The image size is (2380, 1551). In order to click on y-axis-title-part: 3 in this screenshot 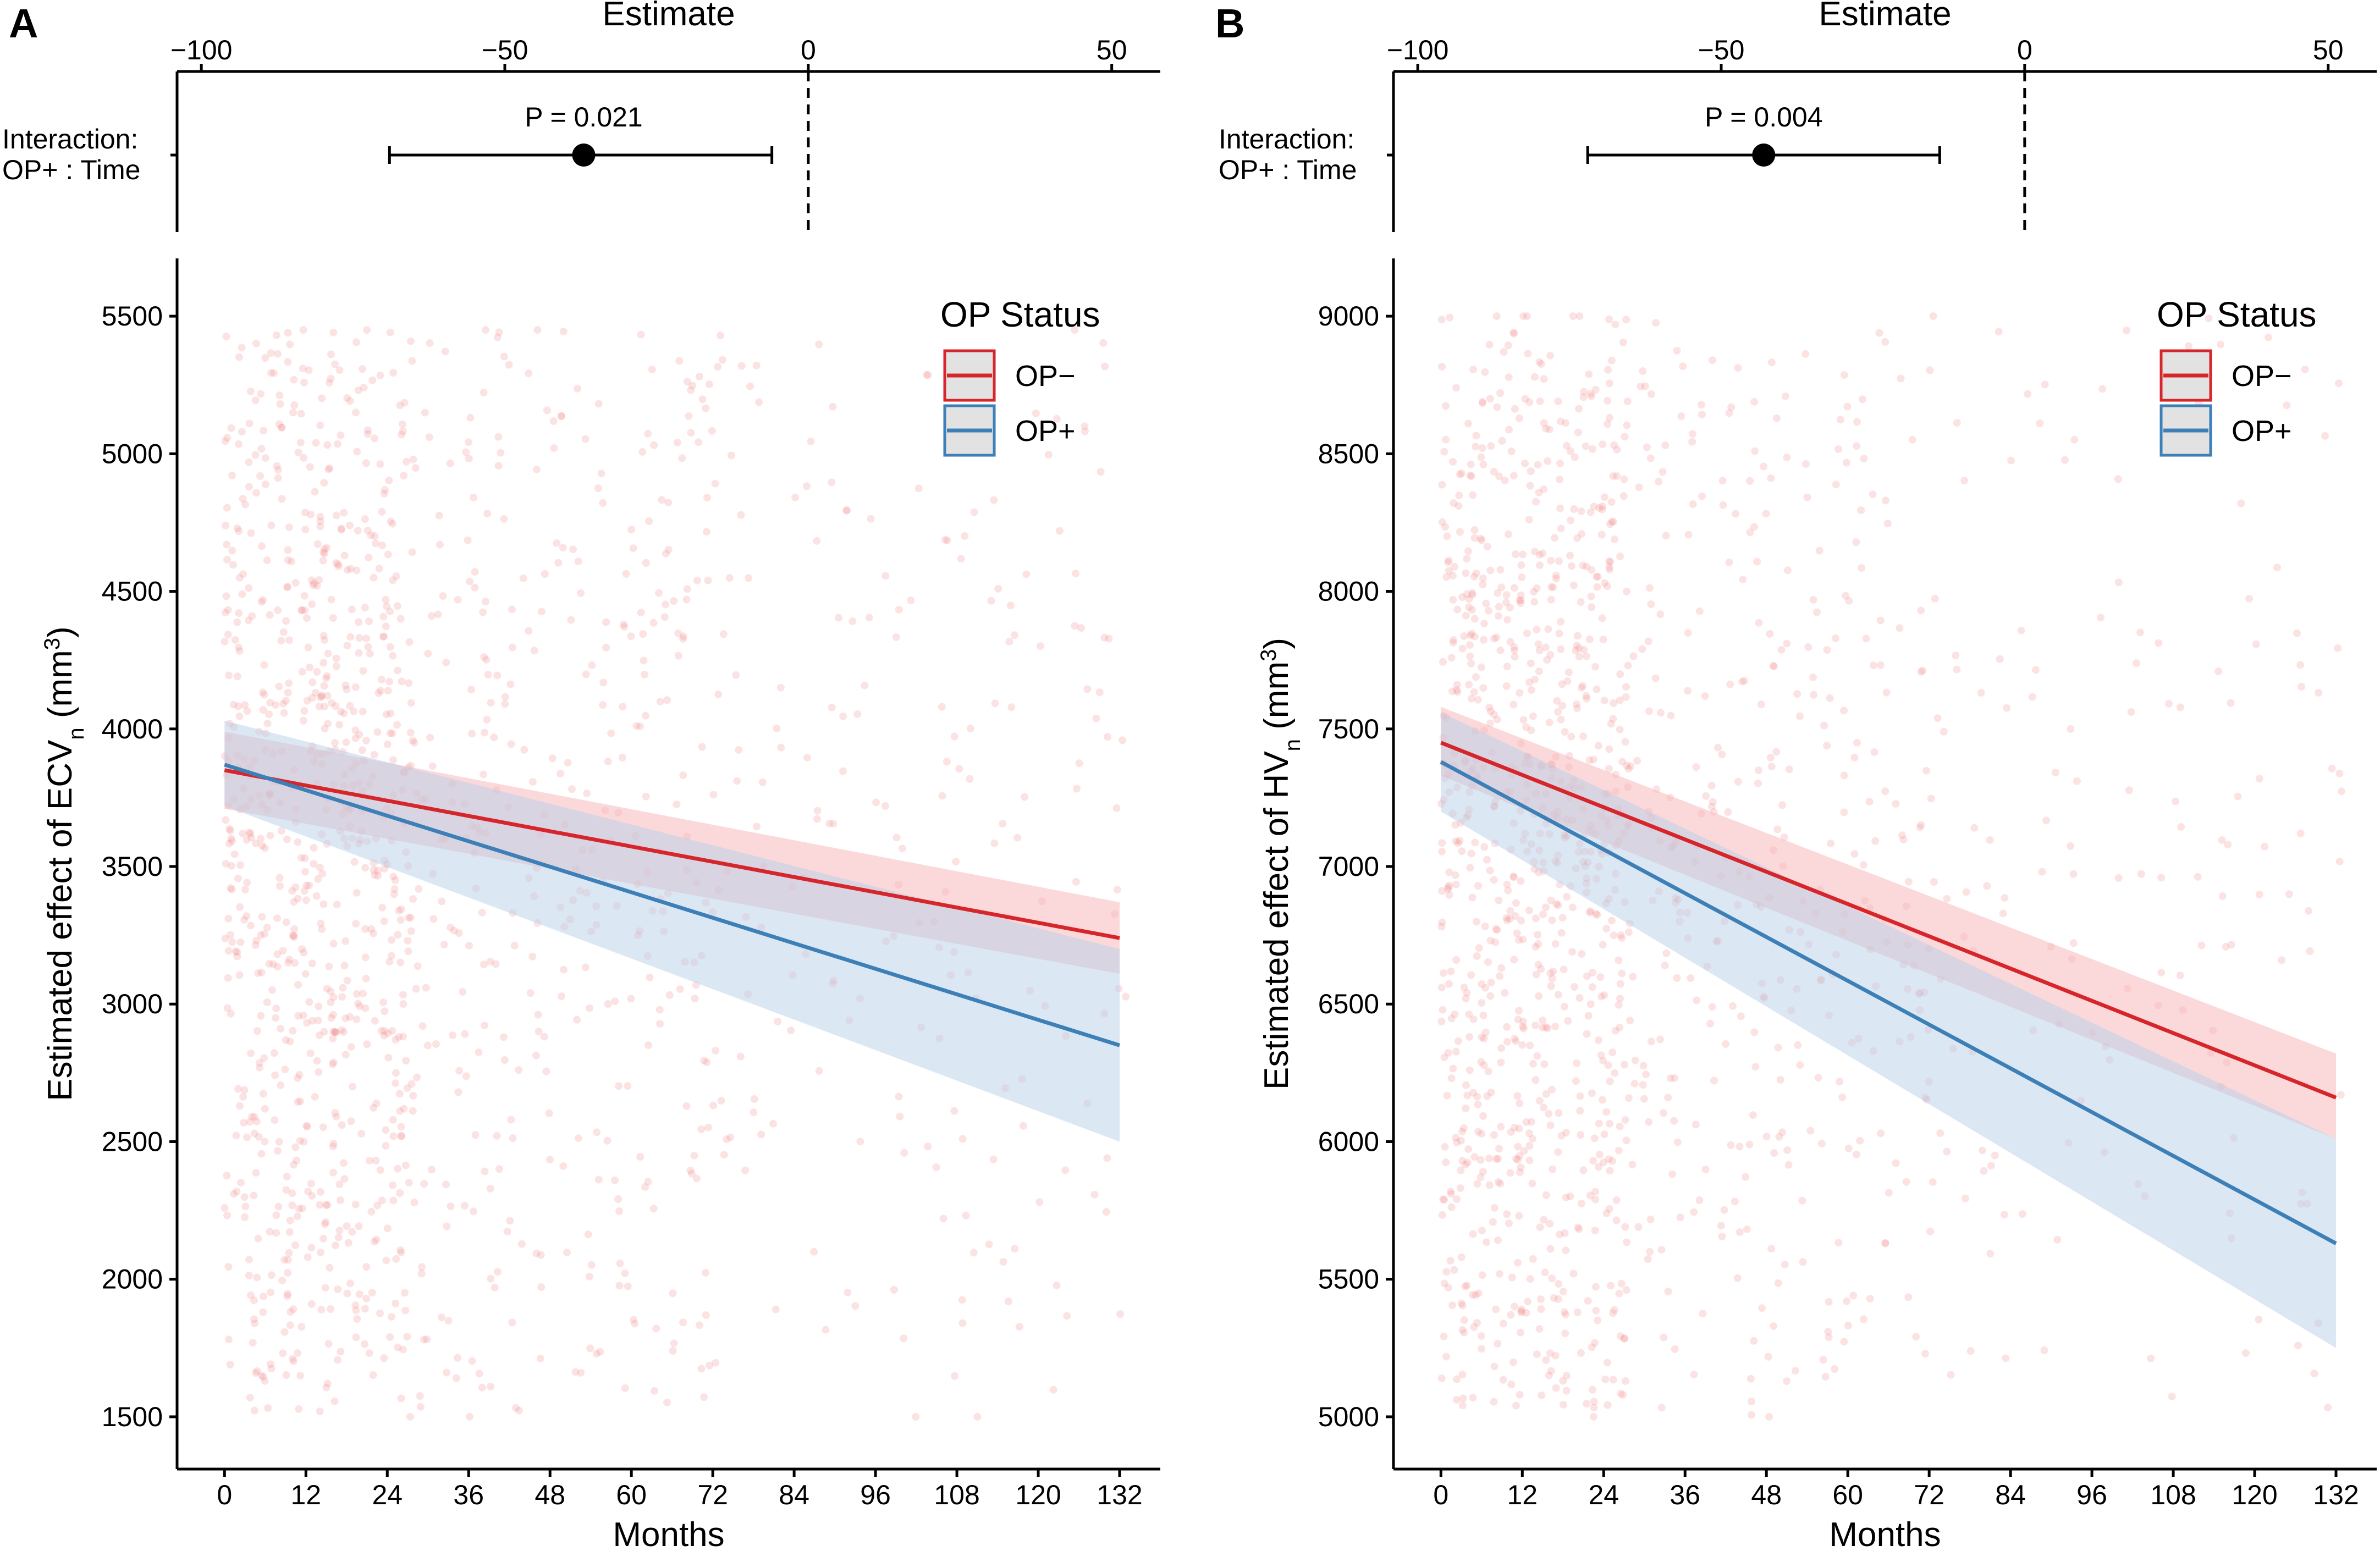, I will do `click(52, 644)`.